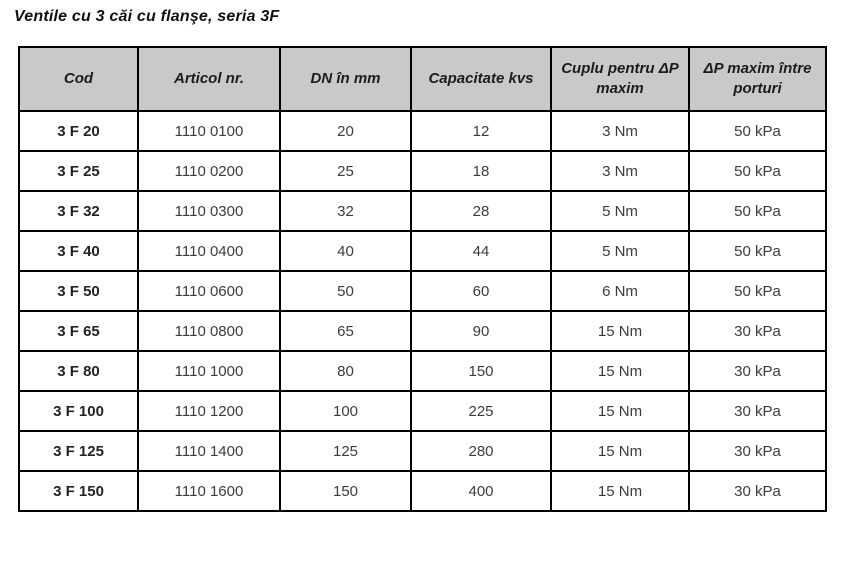 This screenshot has width=849, height=577. Describe the element at coordinates (209, 451) in the screenshot. I see `articol-nr-cell: 1110 1400` at that location.